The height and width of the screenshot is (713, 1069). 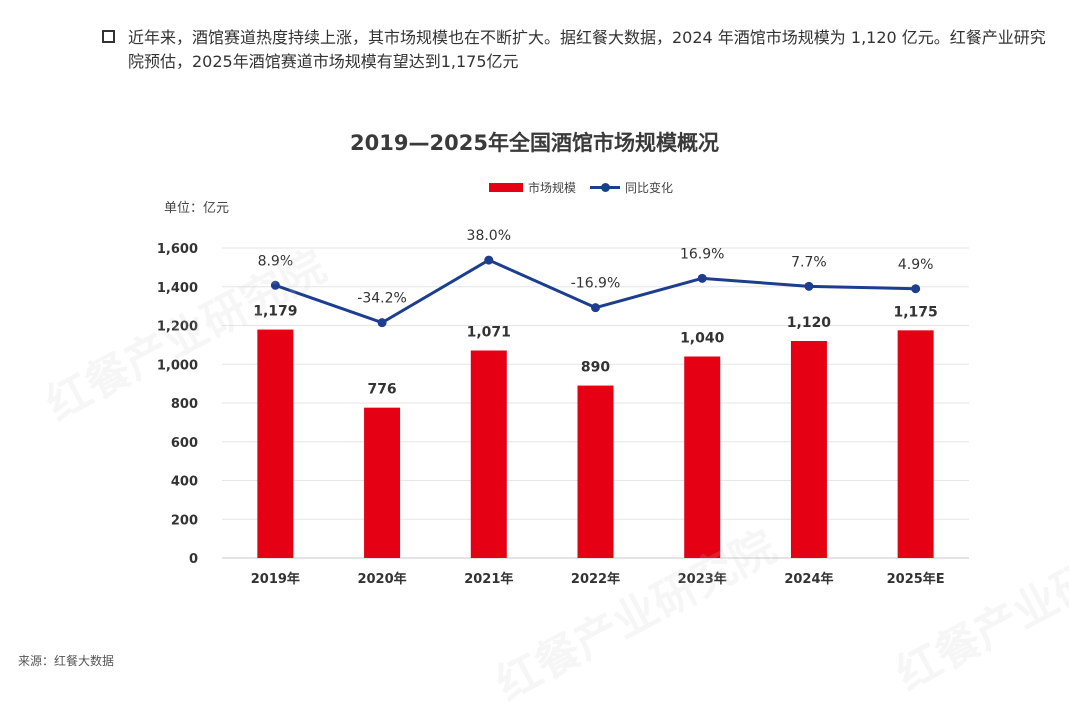 I want to click on x-tick-label: 2025年E, so click(x=916, y=579).